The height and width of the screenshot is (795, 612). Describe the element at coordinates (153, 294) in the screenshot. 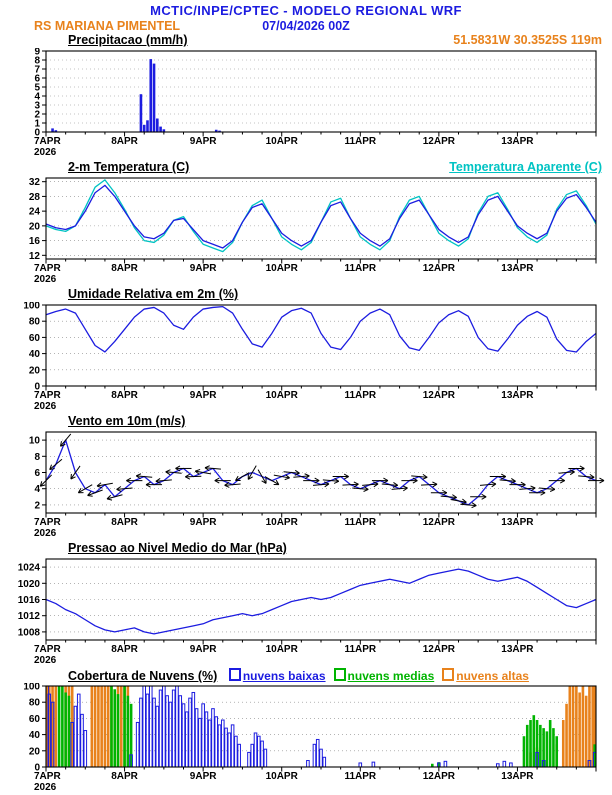

I see `panel-title: Umidade Relativa em 2m (%)` at that location.